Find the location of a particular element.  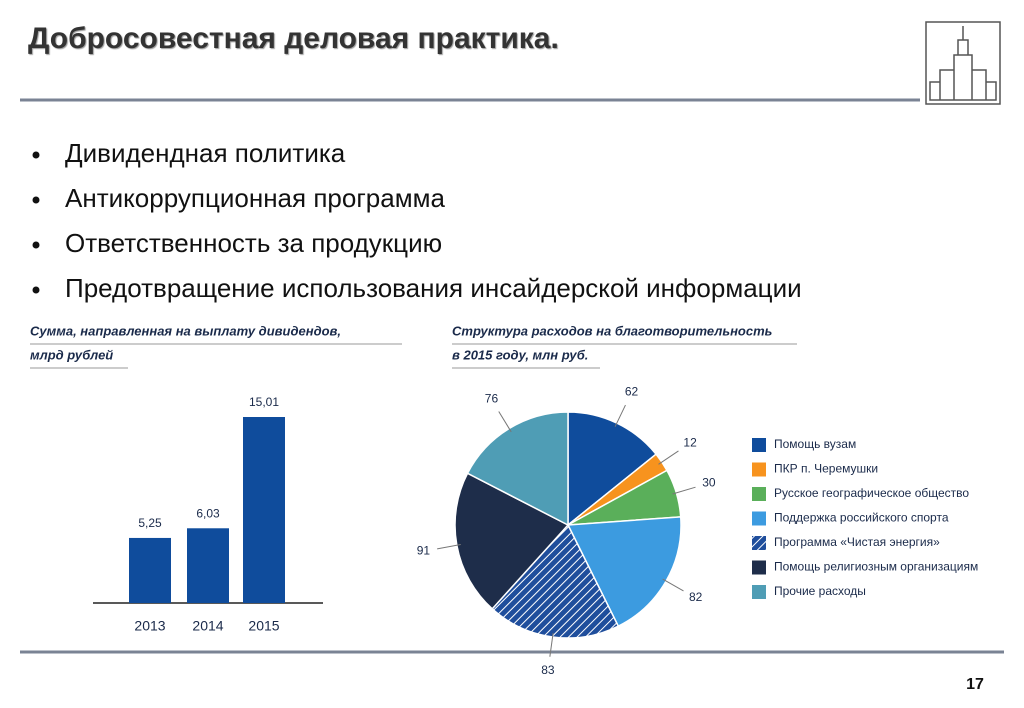

value-label: 6,03 is located at coordinates (208, 513).